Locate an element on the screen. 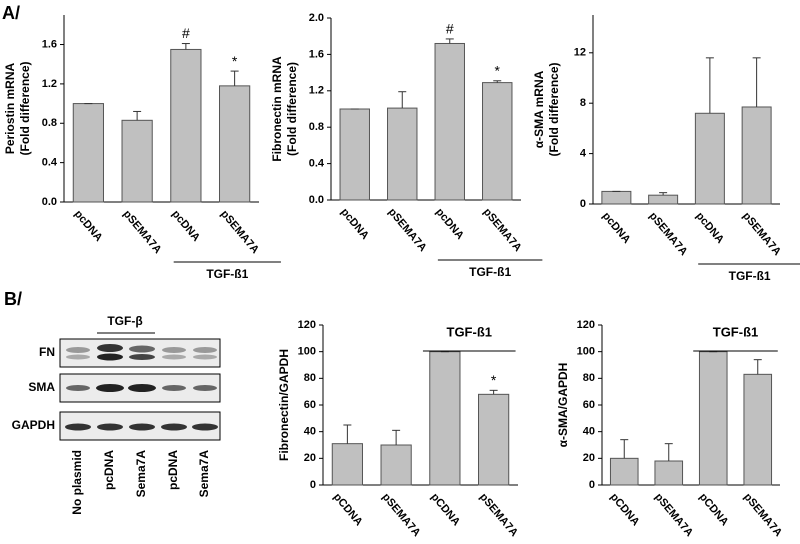 The image size is (800, 544). panel-label: B/ is located at coordinates (13, 299).